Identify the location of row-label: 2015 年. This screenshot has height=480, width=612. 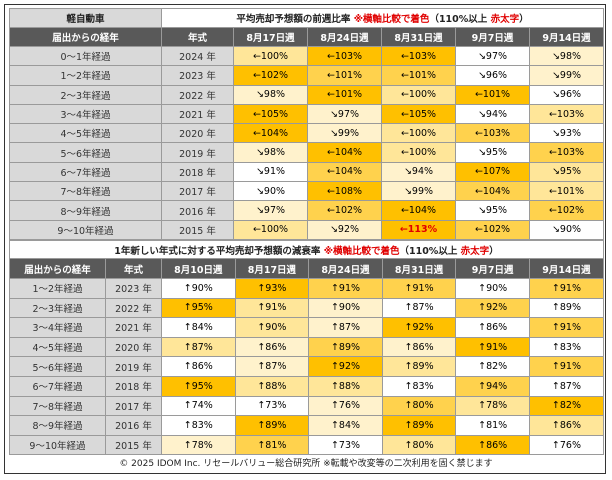
(197, 229).